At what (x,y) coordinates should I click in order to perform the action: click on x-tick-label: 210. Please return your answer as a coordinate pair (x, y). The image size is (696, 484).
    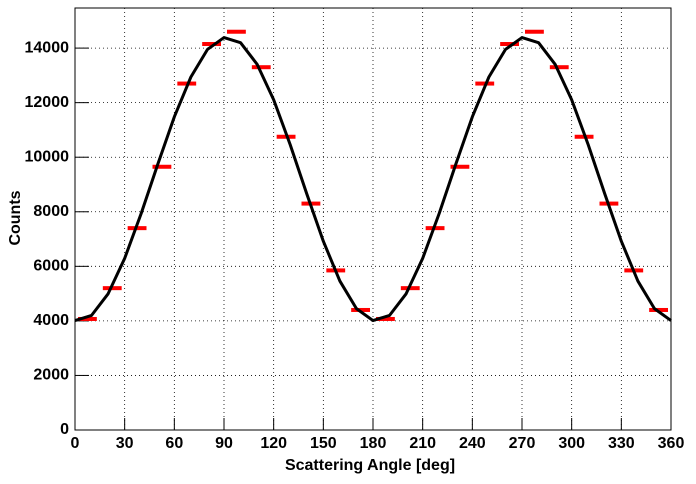
    Looking at the image, I should click on (422, 443).